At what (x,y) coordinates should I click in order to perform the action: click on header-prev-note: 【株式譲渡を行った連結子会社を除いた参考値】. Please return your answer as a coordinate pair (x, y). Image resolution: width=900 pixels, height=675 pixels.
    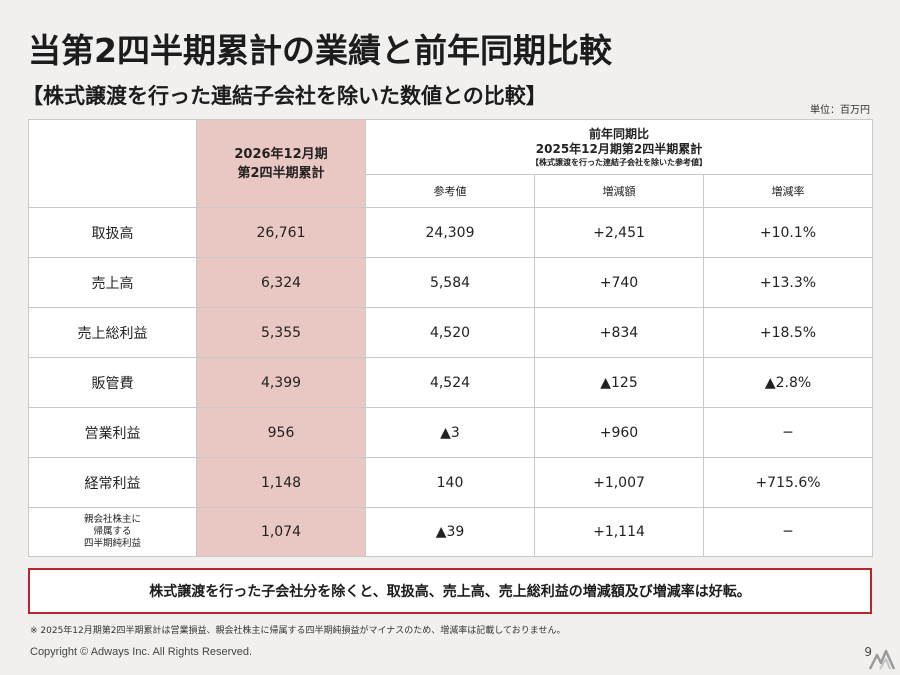
    Looking at the image, I should click on (619, 162).